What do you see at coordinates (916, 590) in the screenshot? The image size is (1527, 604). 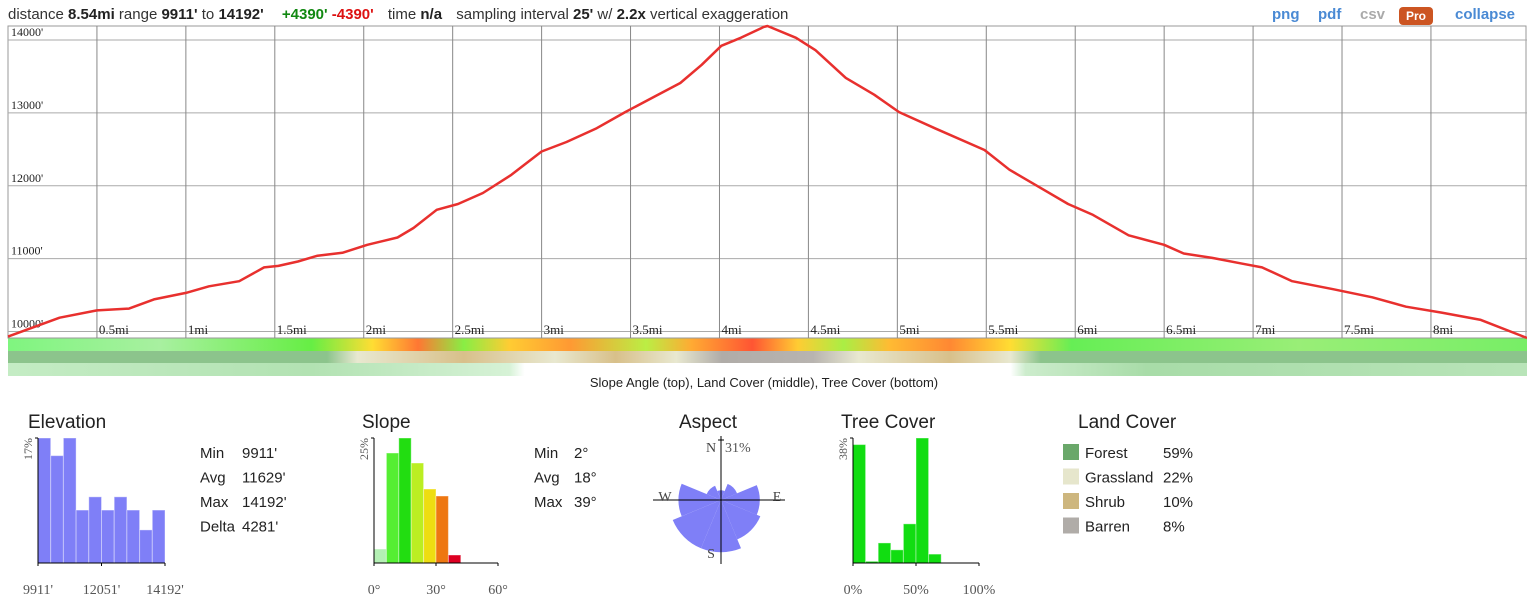 I see `x-tick-label: 50%` at bounding box center [916, 590].